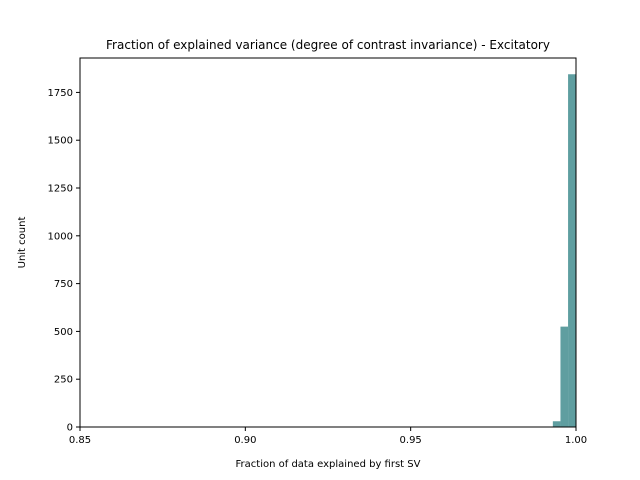 The image size is (640, 480). What do you see at coordinates (60, 236) in the screenshot?
I see `y-tick-label-4: 1000` at bounding box center [60, 236].